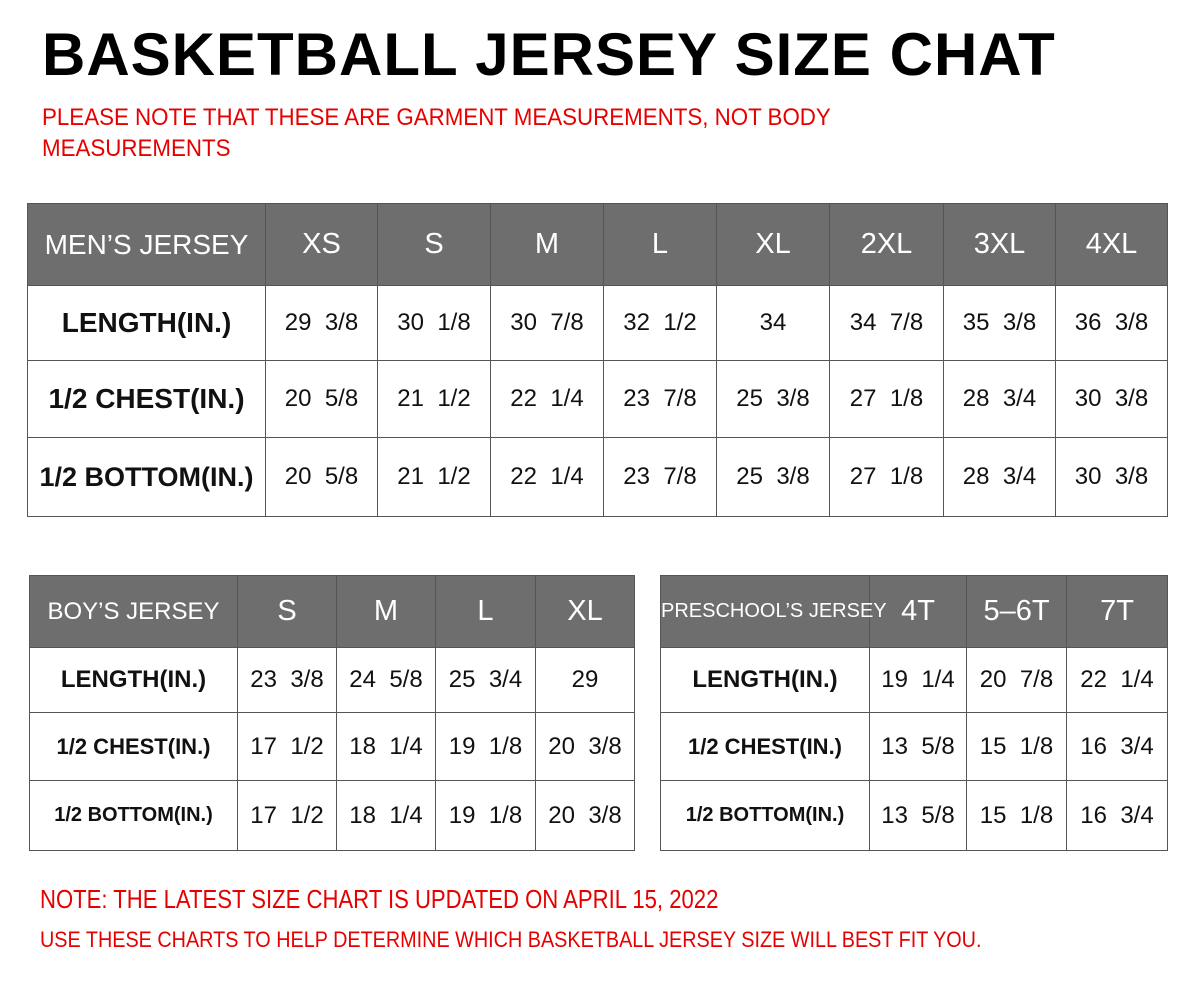  I want to click on measurement-value: 23 3/8, so click(287, 680).